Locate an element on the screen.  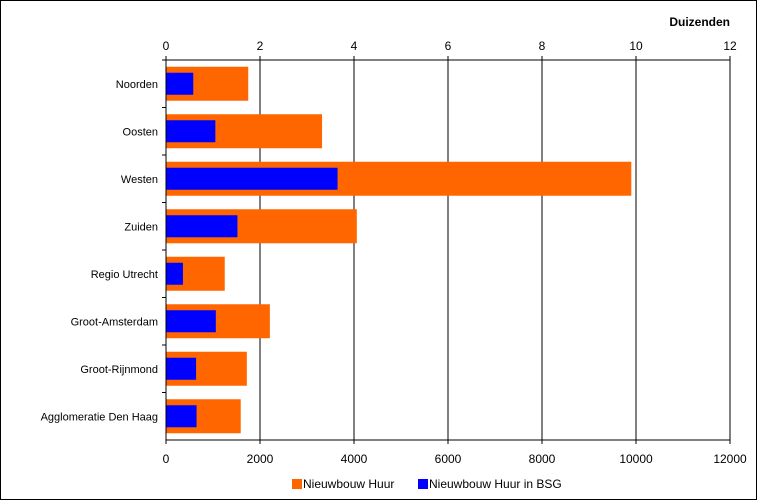
category-label: Oosten is located at coordinates (140, 132).